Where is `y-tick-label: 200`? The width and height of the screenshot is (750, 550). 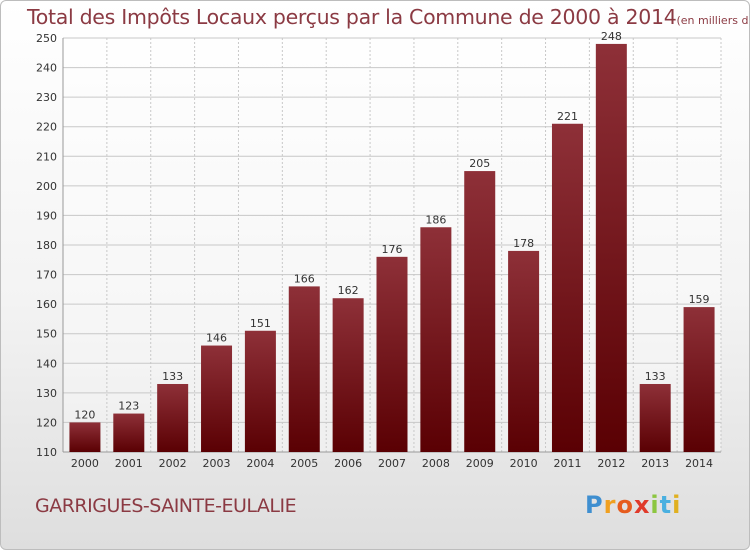 y-tick-label: 200 is located at coordinates (46, 186).